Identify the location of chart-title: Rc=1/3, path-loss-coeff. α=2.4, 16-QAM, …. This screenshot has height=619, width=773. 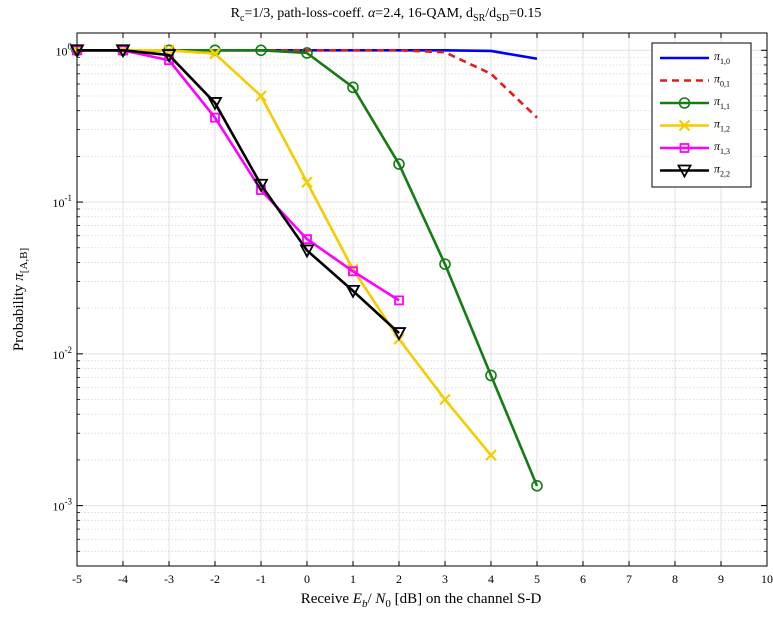
(386, 15).